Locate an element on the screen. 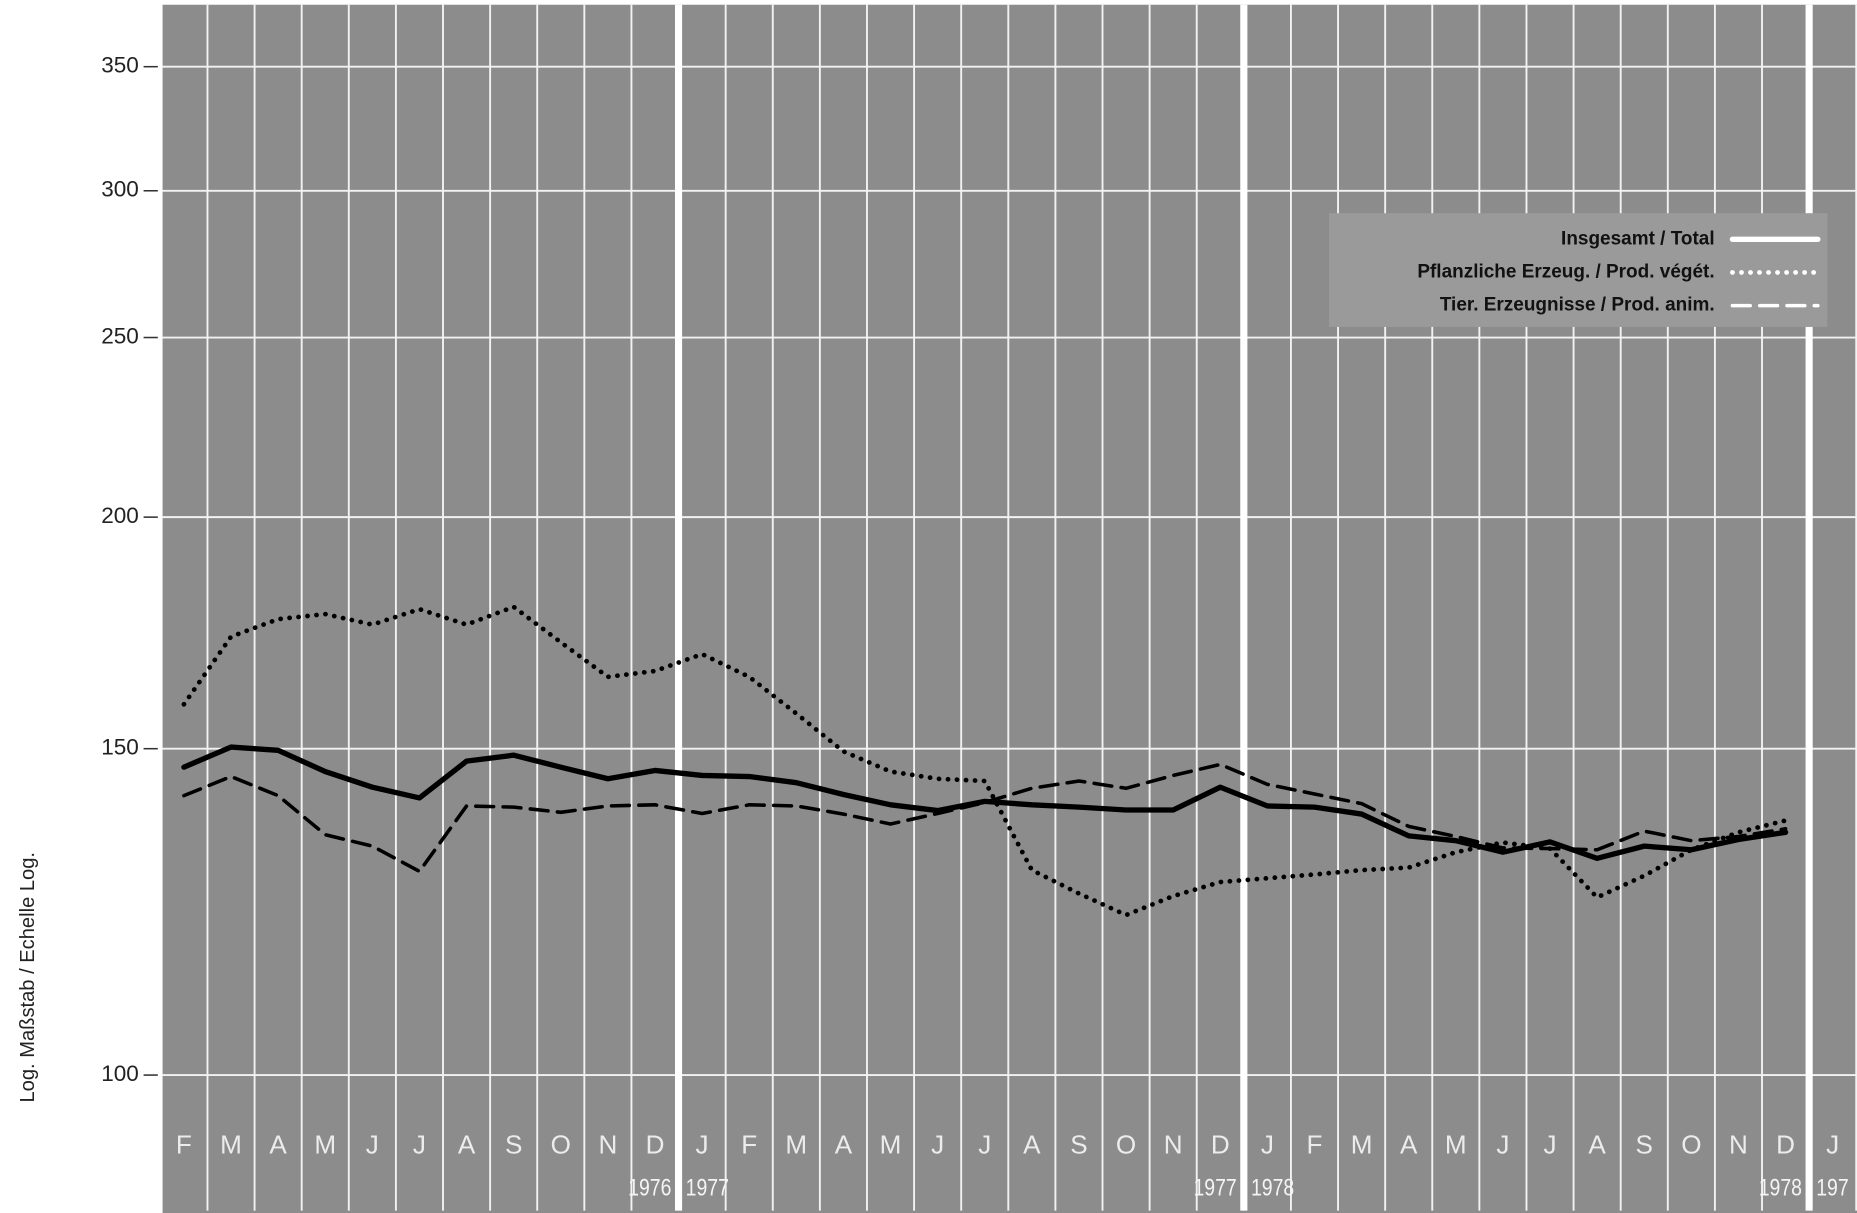 The height and width of the screenshot is (1213, 1857). y-tick-label: 200 is located at coordinates (120, 515).